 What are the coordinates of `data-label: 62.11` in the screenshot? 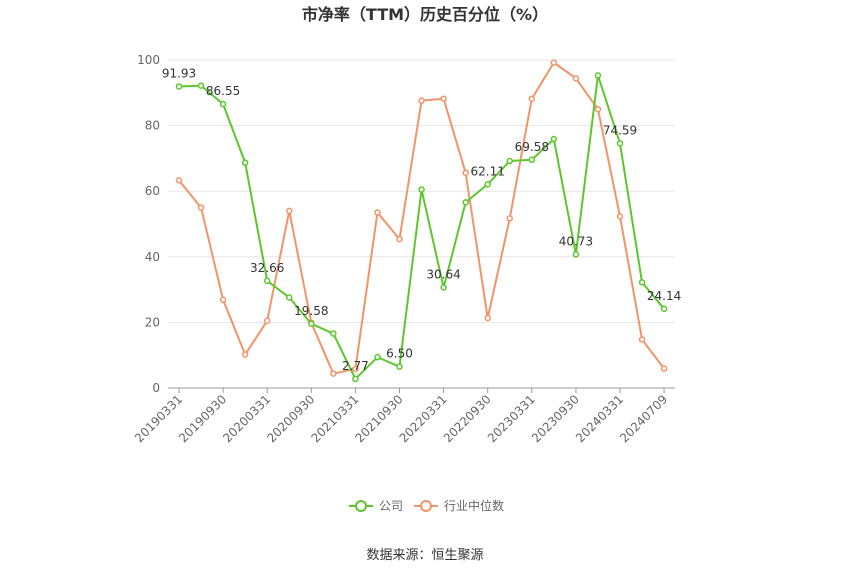 It's located at (488, 171).